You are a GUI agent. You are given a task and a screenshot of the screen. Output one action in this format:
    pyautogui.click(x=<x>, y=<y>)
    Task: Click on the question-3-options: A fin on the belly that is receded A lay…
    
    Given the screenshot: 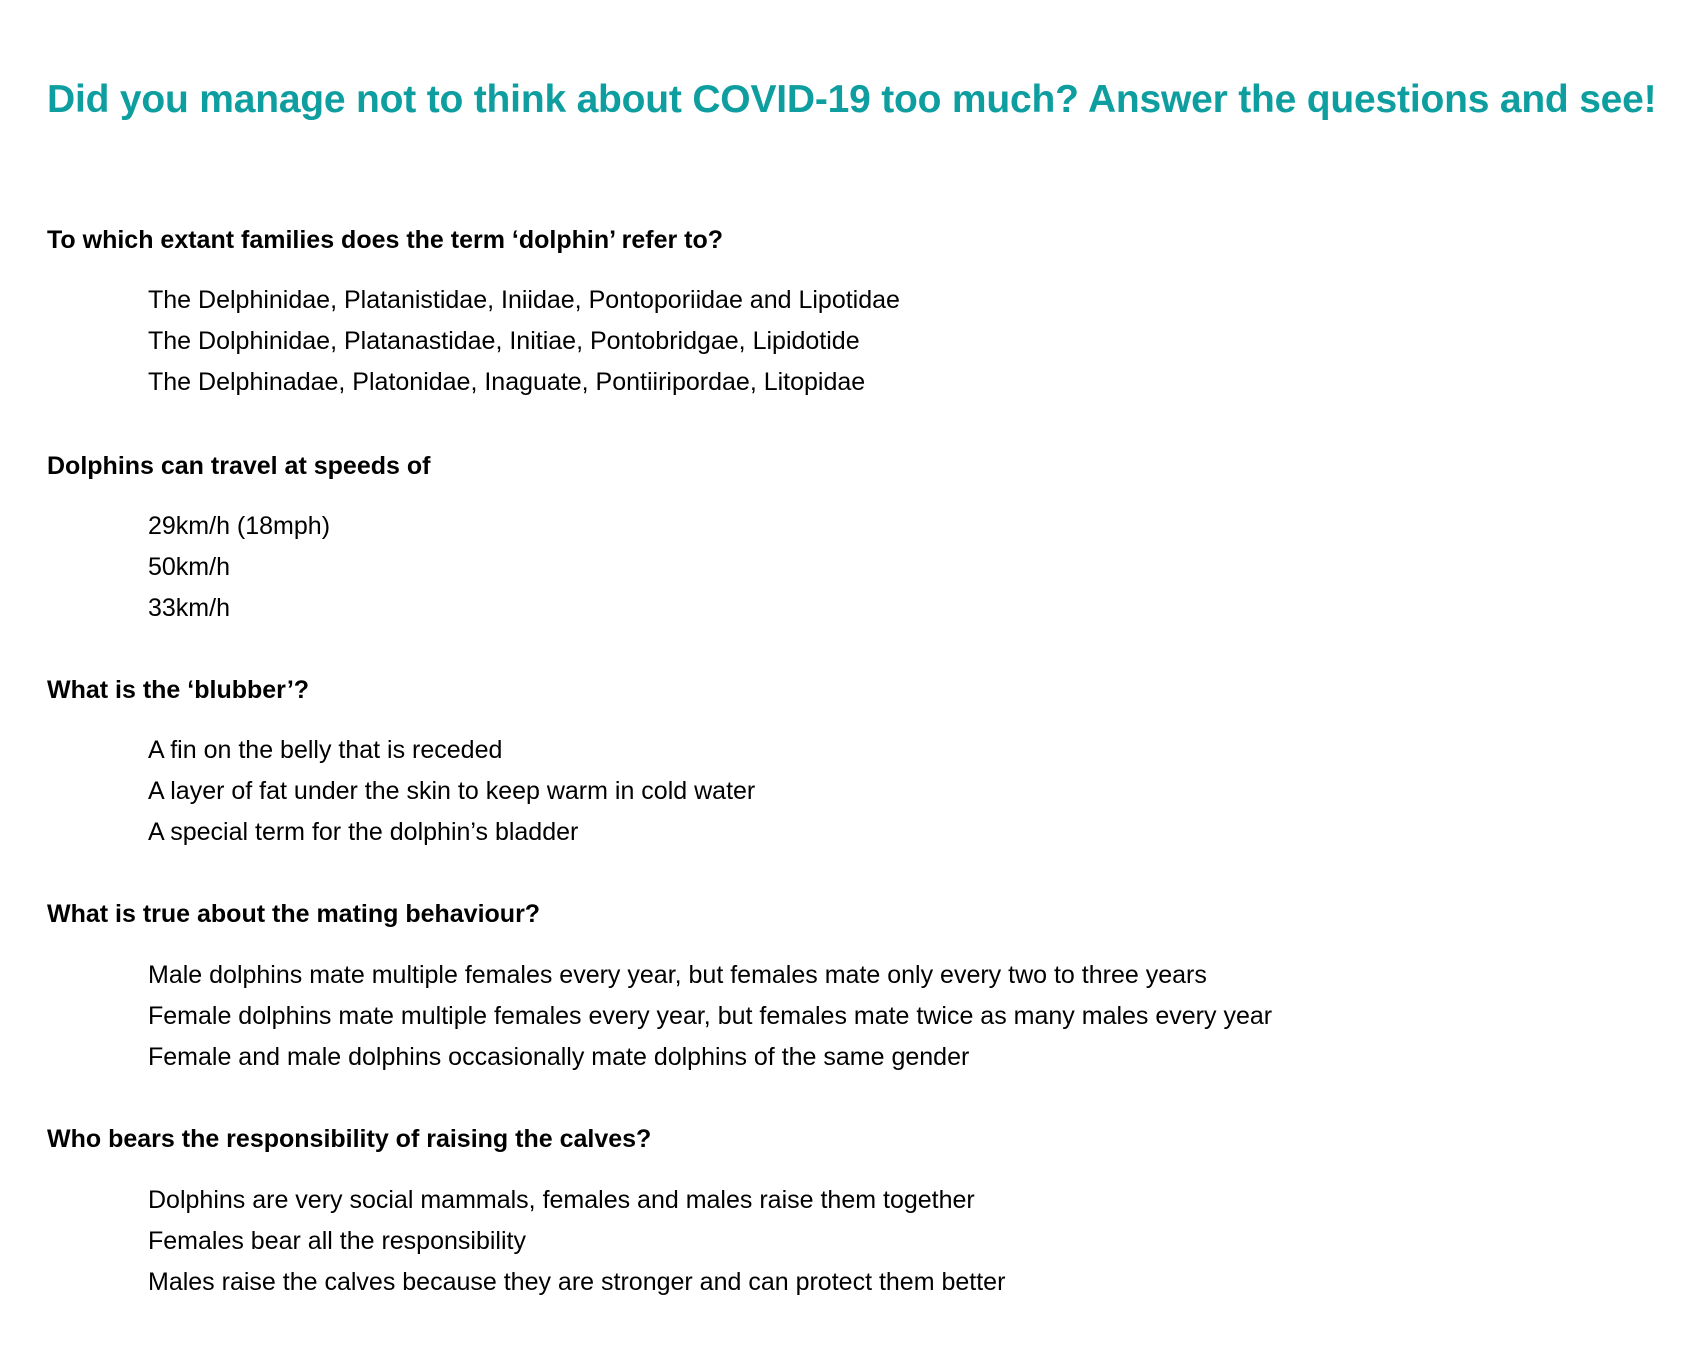 What is the action you would take?
    pyautogui.click(x=451, y=791)
    